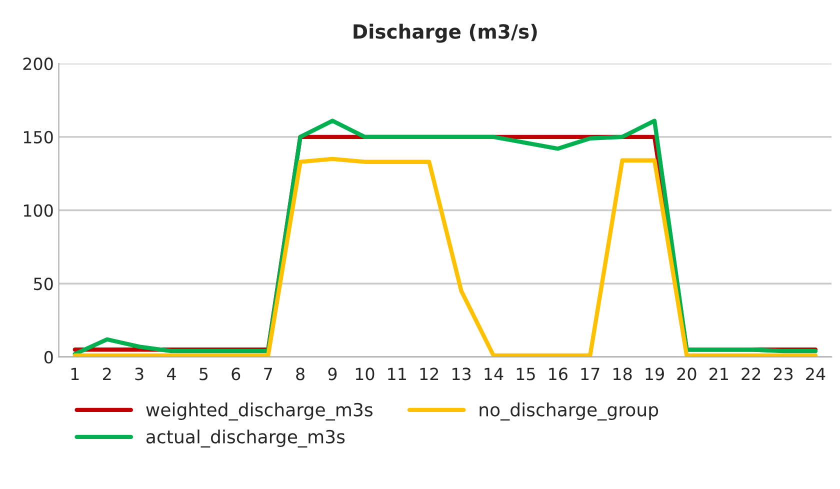 The width and height of the screenshot is (840, 489). Describe the element at coordinates (365, 374) in the screenshot. I see `x-tick-label: 10` at that location.